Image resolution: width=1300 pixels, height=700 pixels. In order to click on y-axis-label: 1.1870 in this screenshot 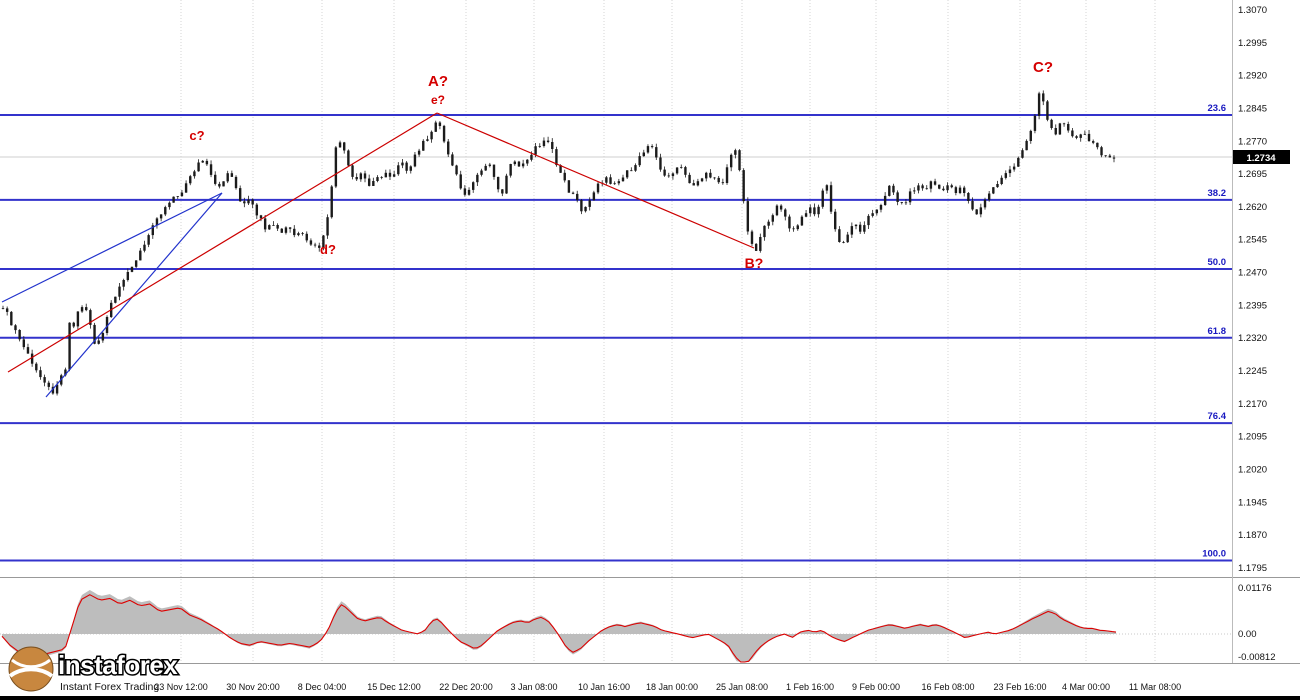, I will do `click(1252, 535)`.